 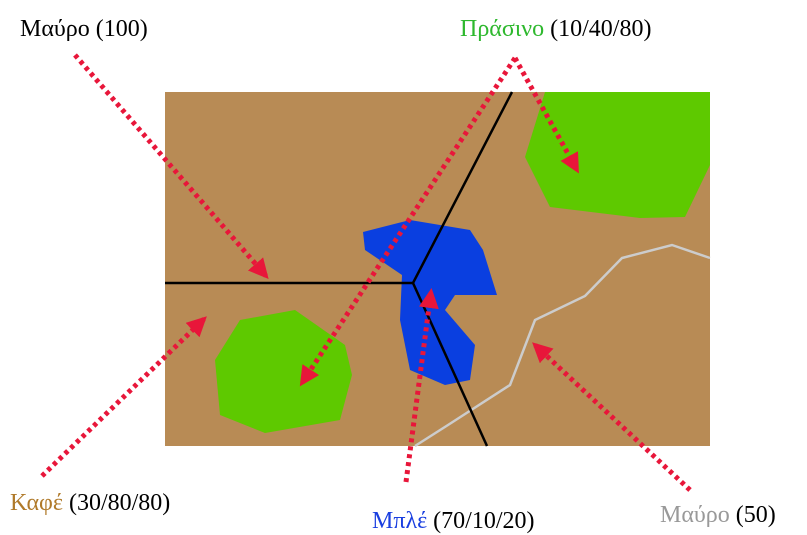 I want to click on label: Μπλέ (70/10/20), so click(x=453, y=521).